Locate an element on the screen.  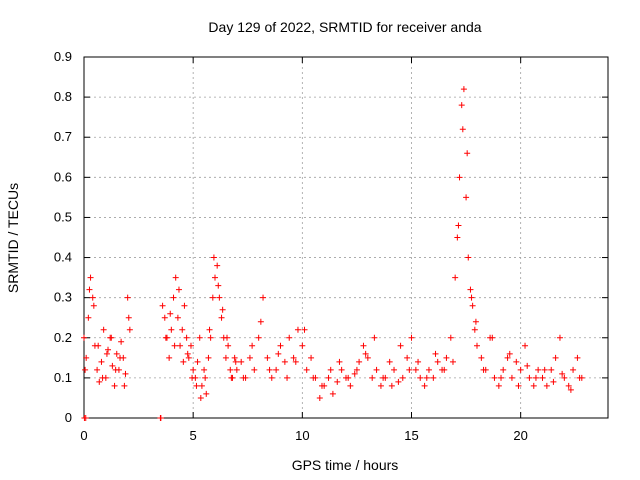
y-tick-label: 0.6 is located at coordinates (63, 176).